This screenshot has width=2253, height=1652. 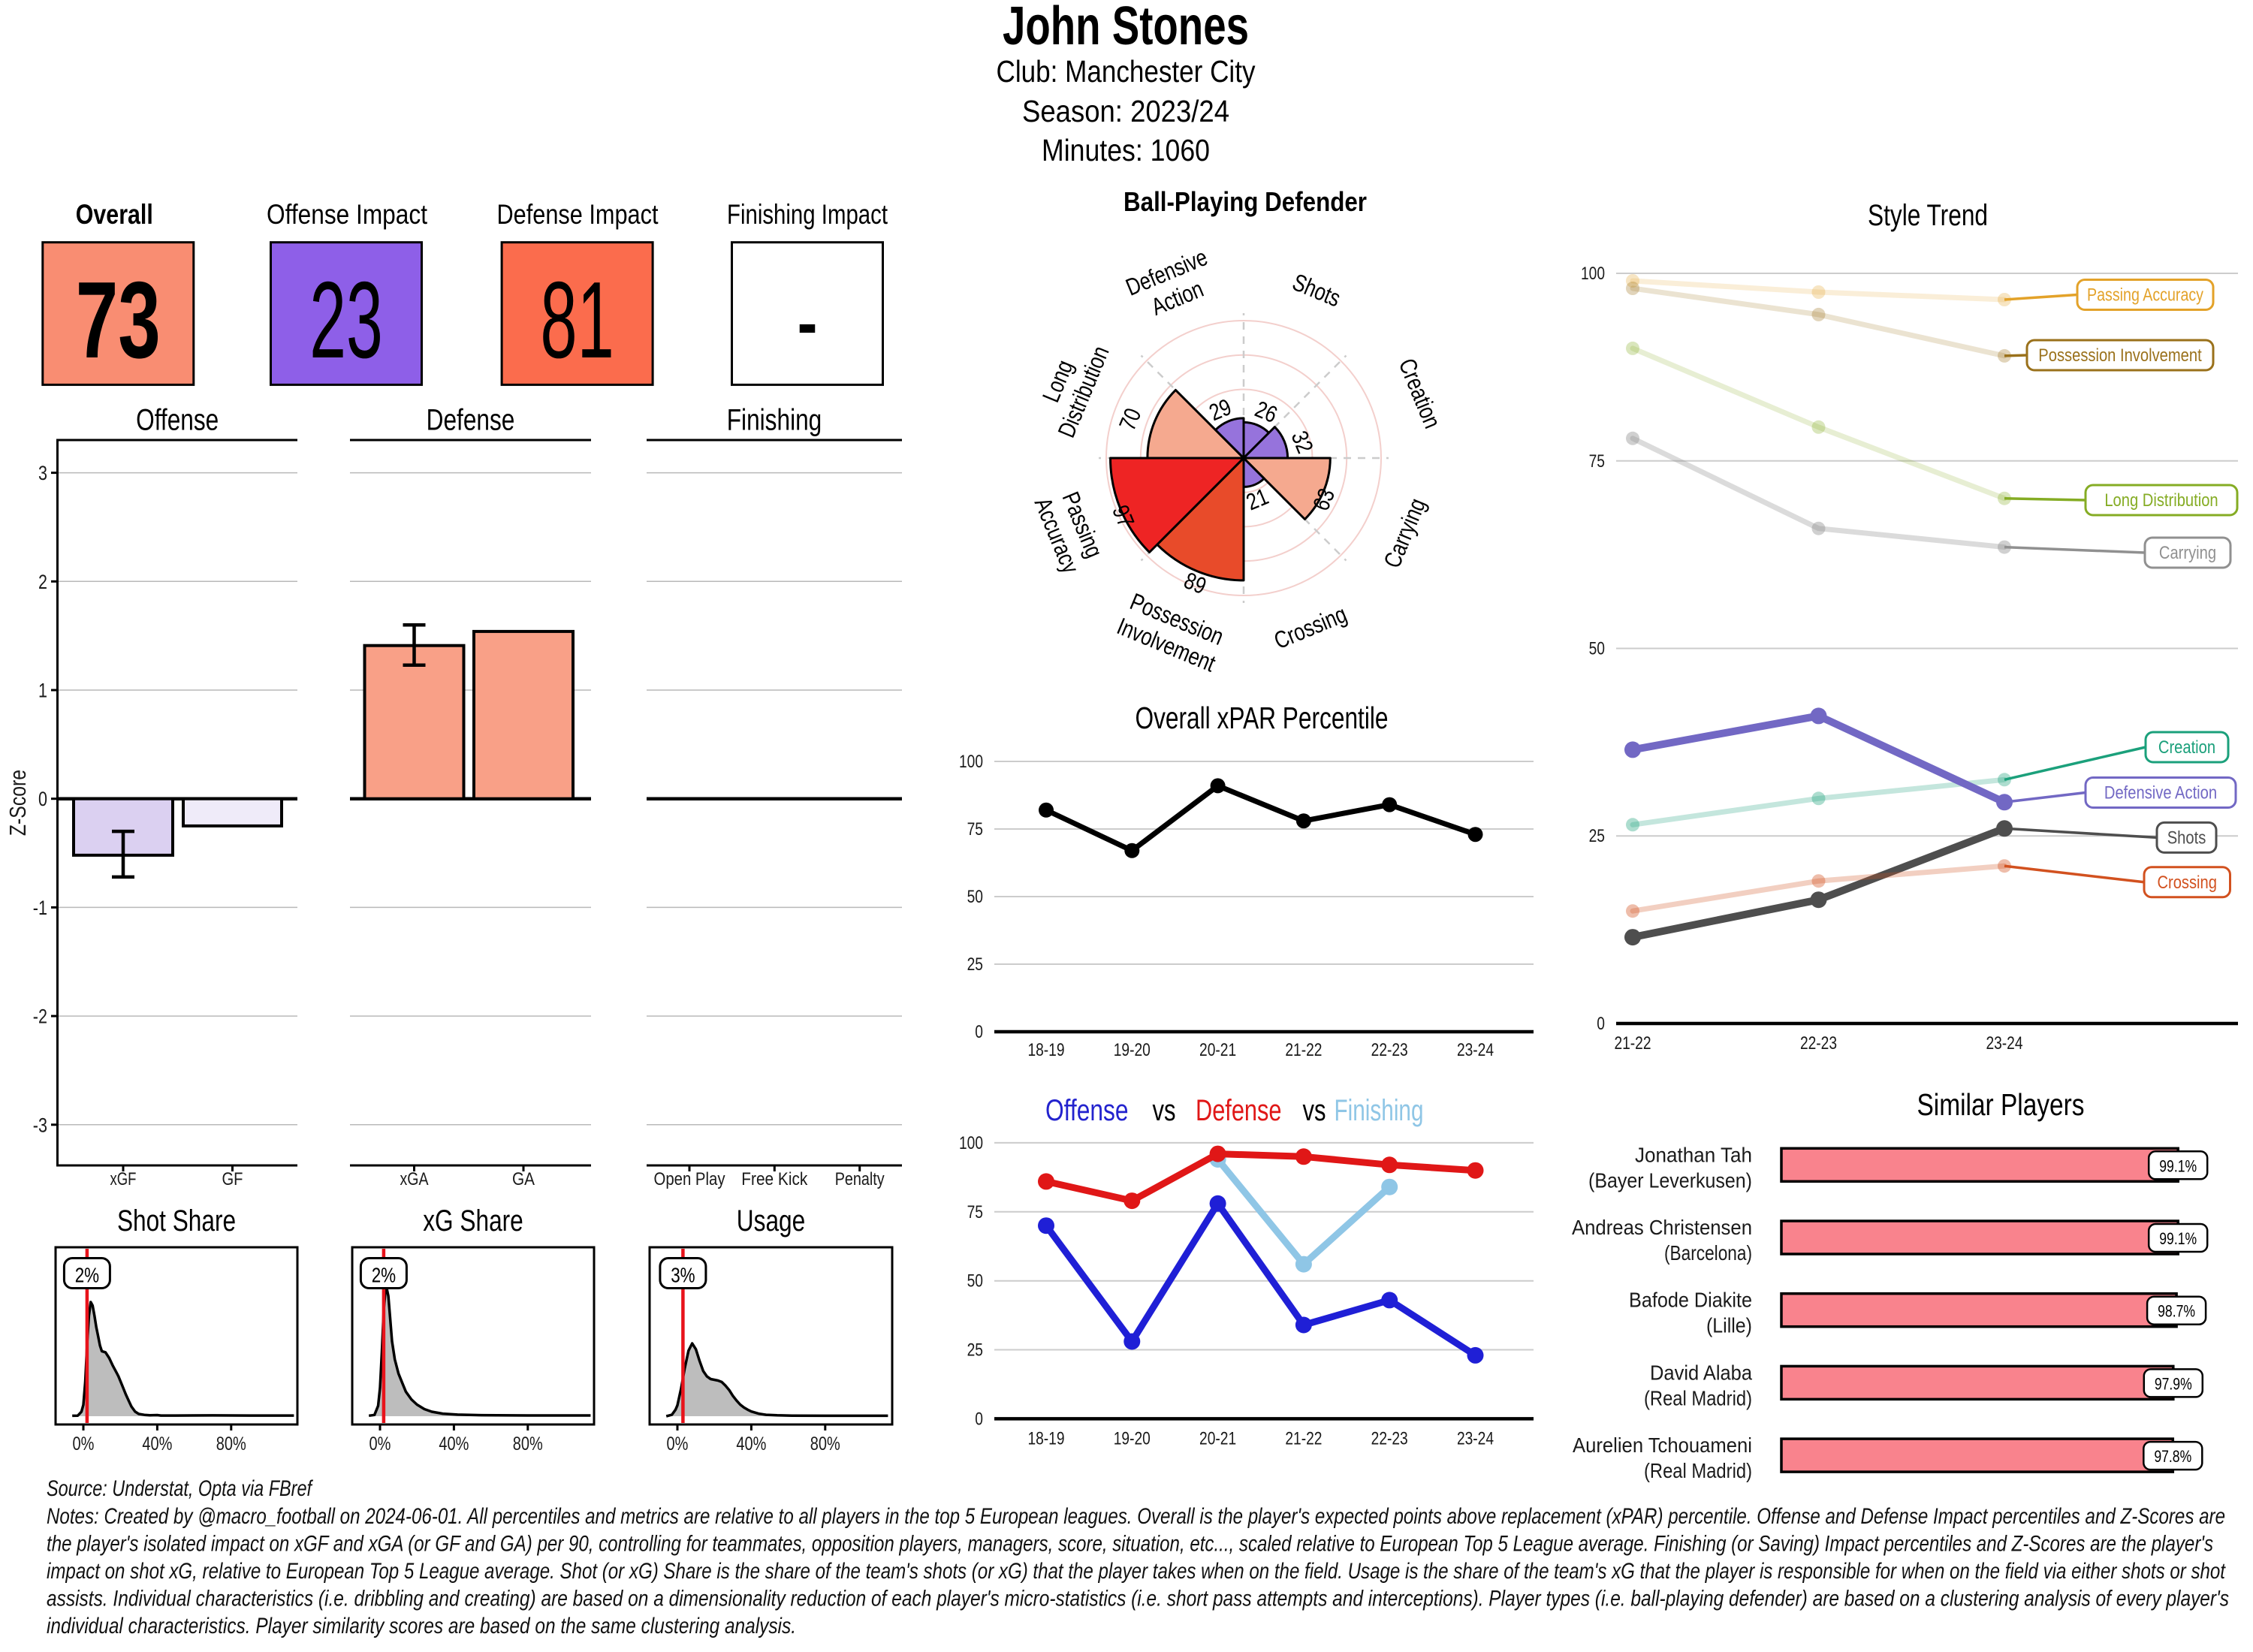 I want to click on svg-text: 81, so click(x=577, y=320).